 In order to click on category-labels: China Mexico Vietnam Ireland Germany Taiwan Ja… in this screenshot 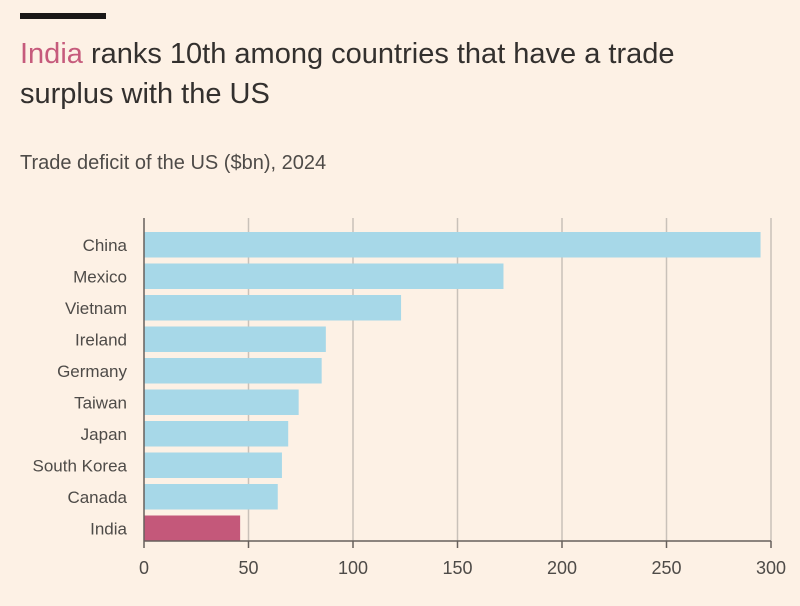, I will do `click(79, 387)`.